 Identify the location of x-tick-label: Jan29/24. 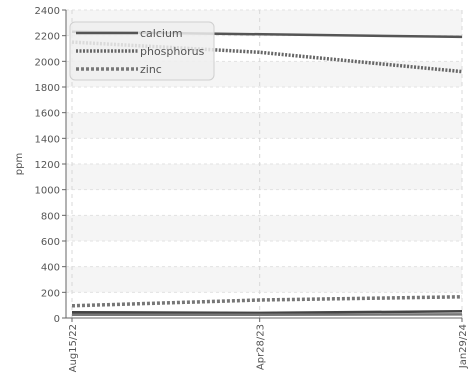
(463, 346).